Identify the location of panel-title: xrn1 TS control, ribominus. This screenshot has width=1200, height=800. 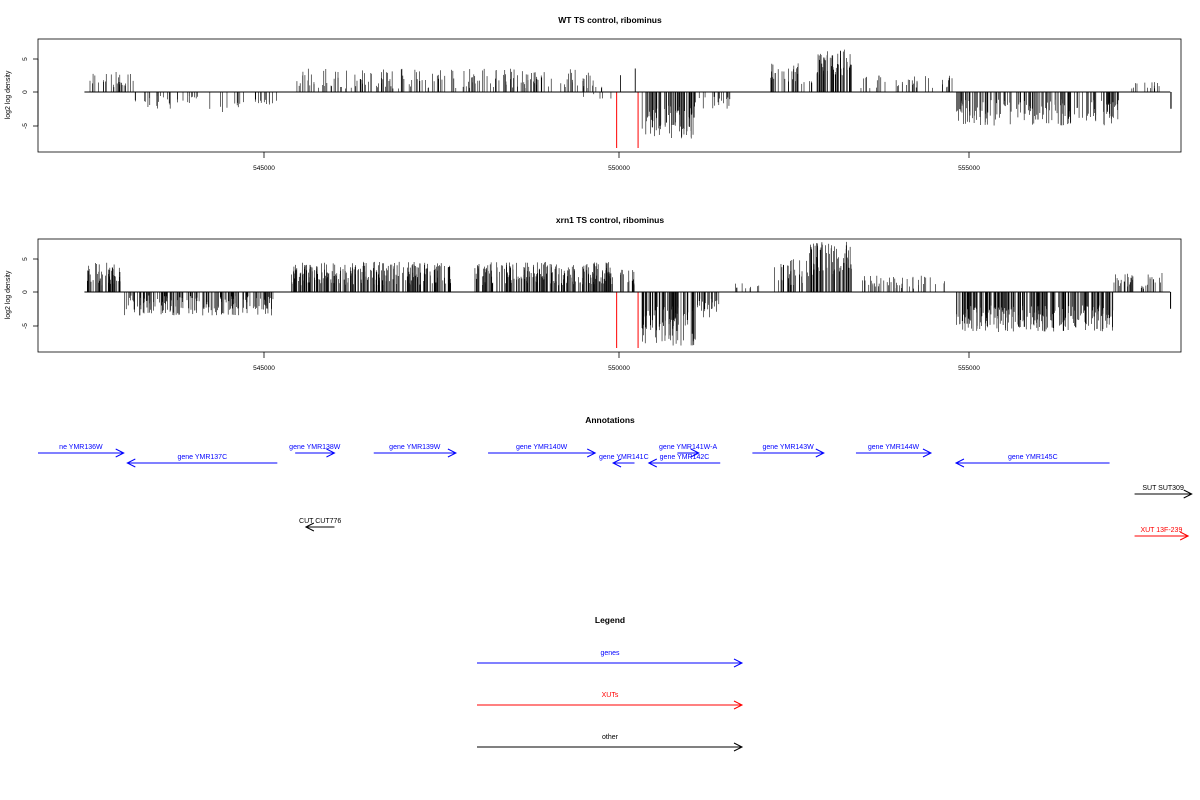
(610, 220).